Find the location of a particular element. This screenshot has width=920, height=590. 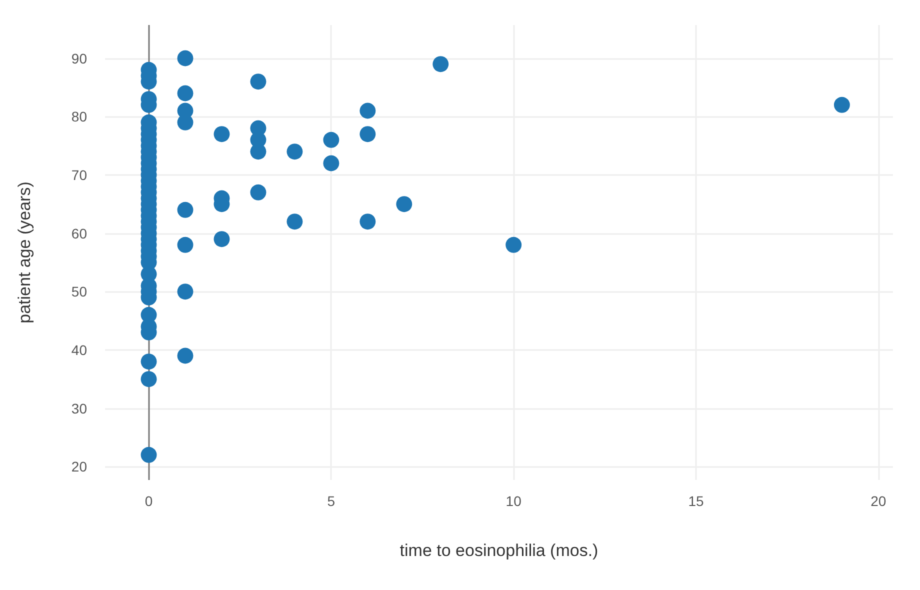

y-axis-title: patient age (years) is located at coordinates (24, 253).